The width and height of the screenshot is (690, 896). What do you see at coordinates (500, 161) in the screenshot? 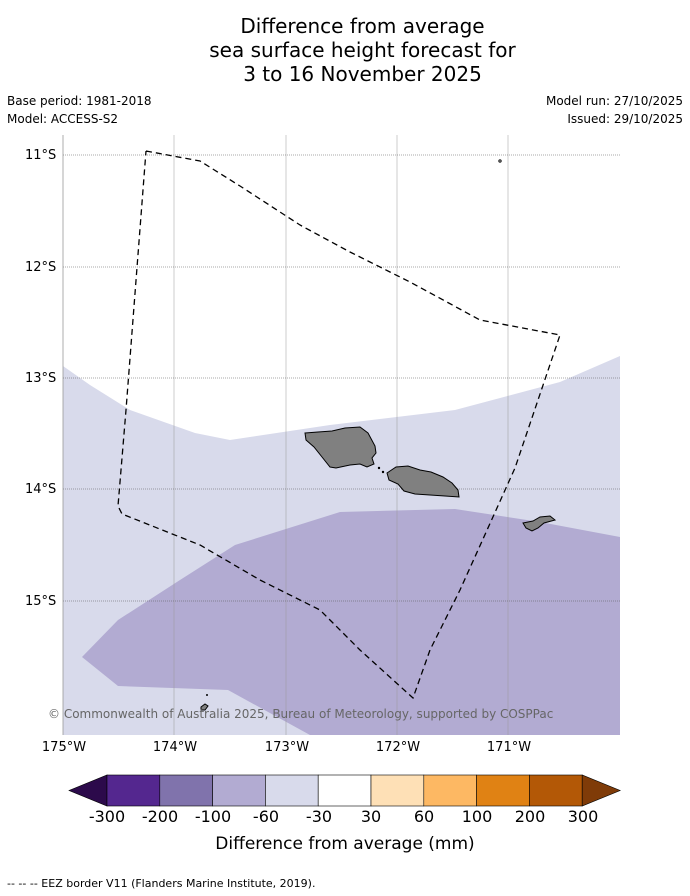
I see `island-north` at bounding box center [500, 161].